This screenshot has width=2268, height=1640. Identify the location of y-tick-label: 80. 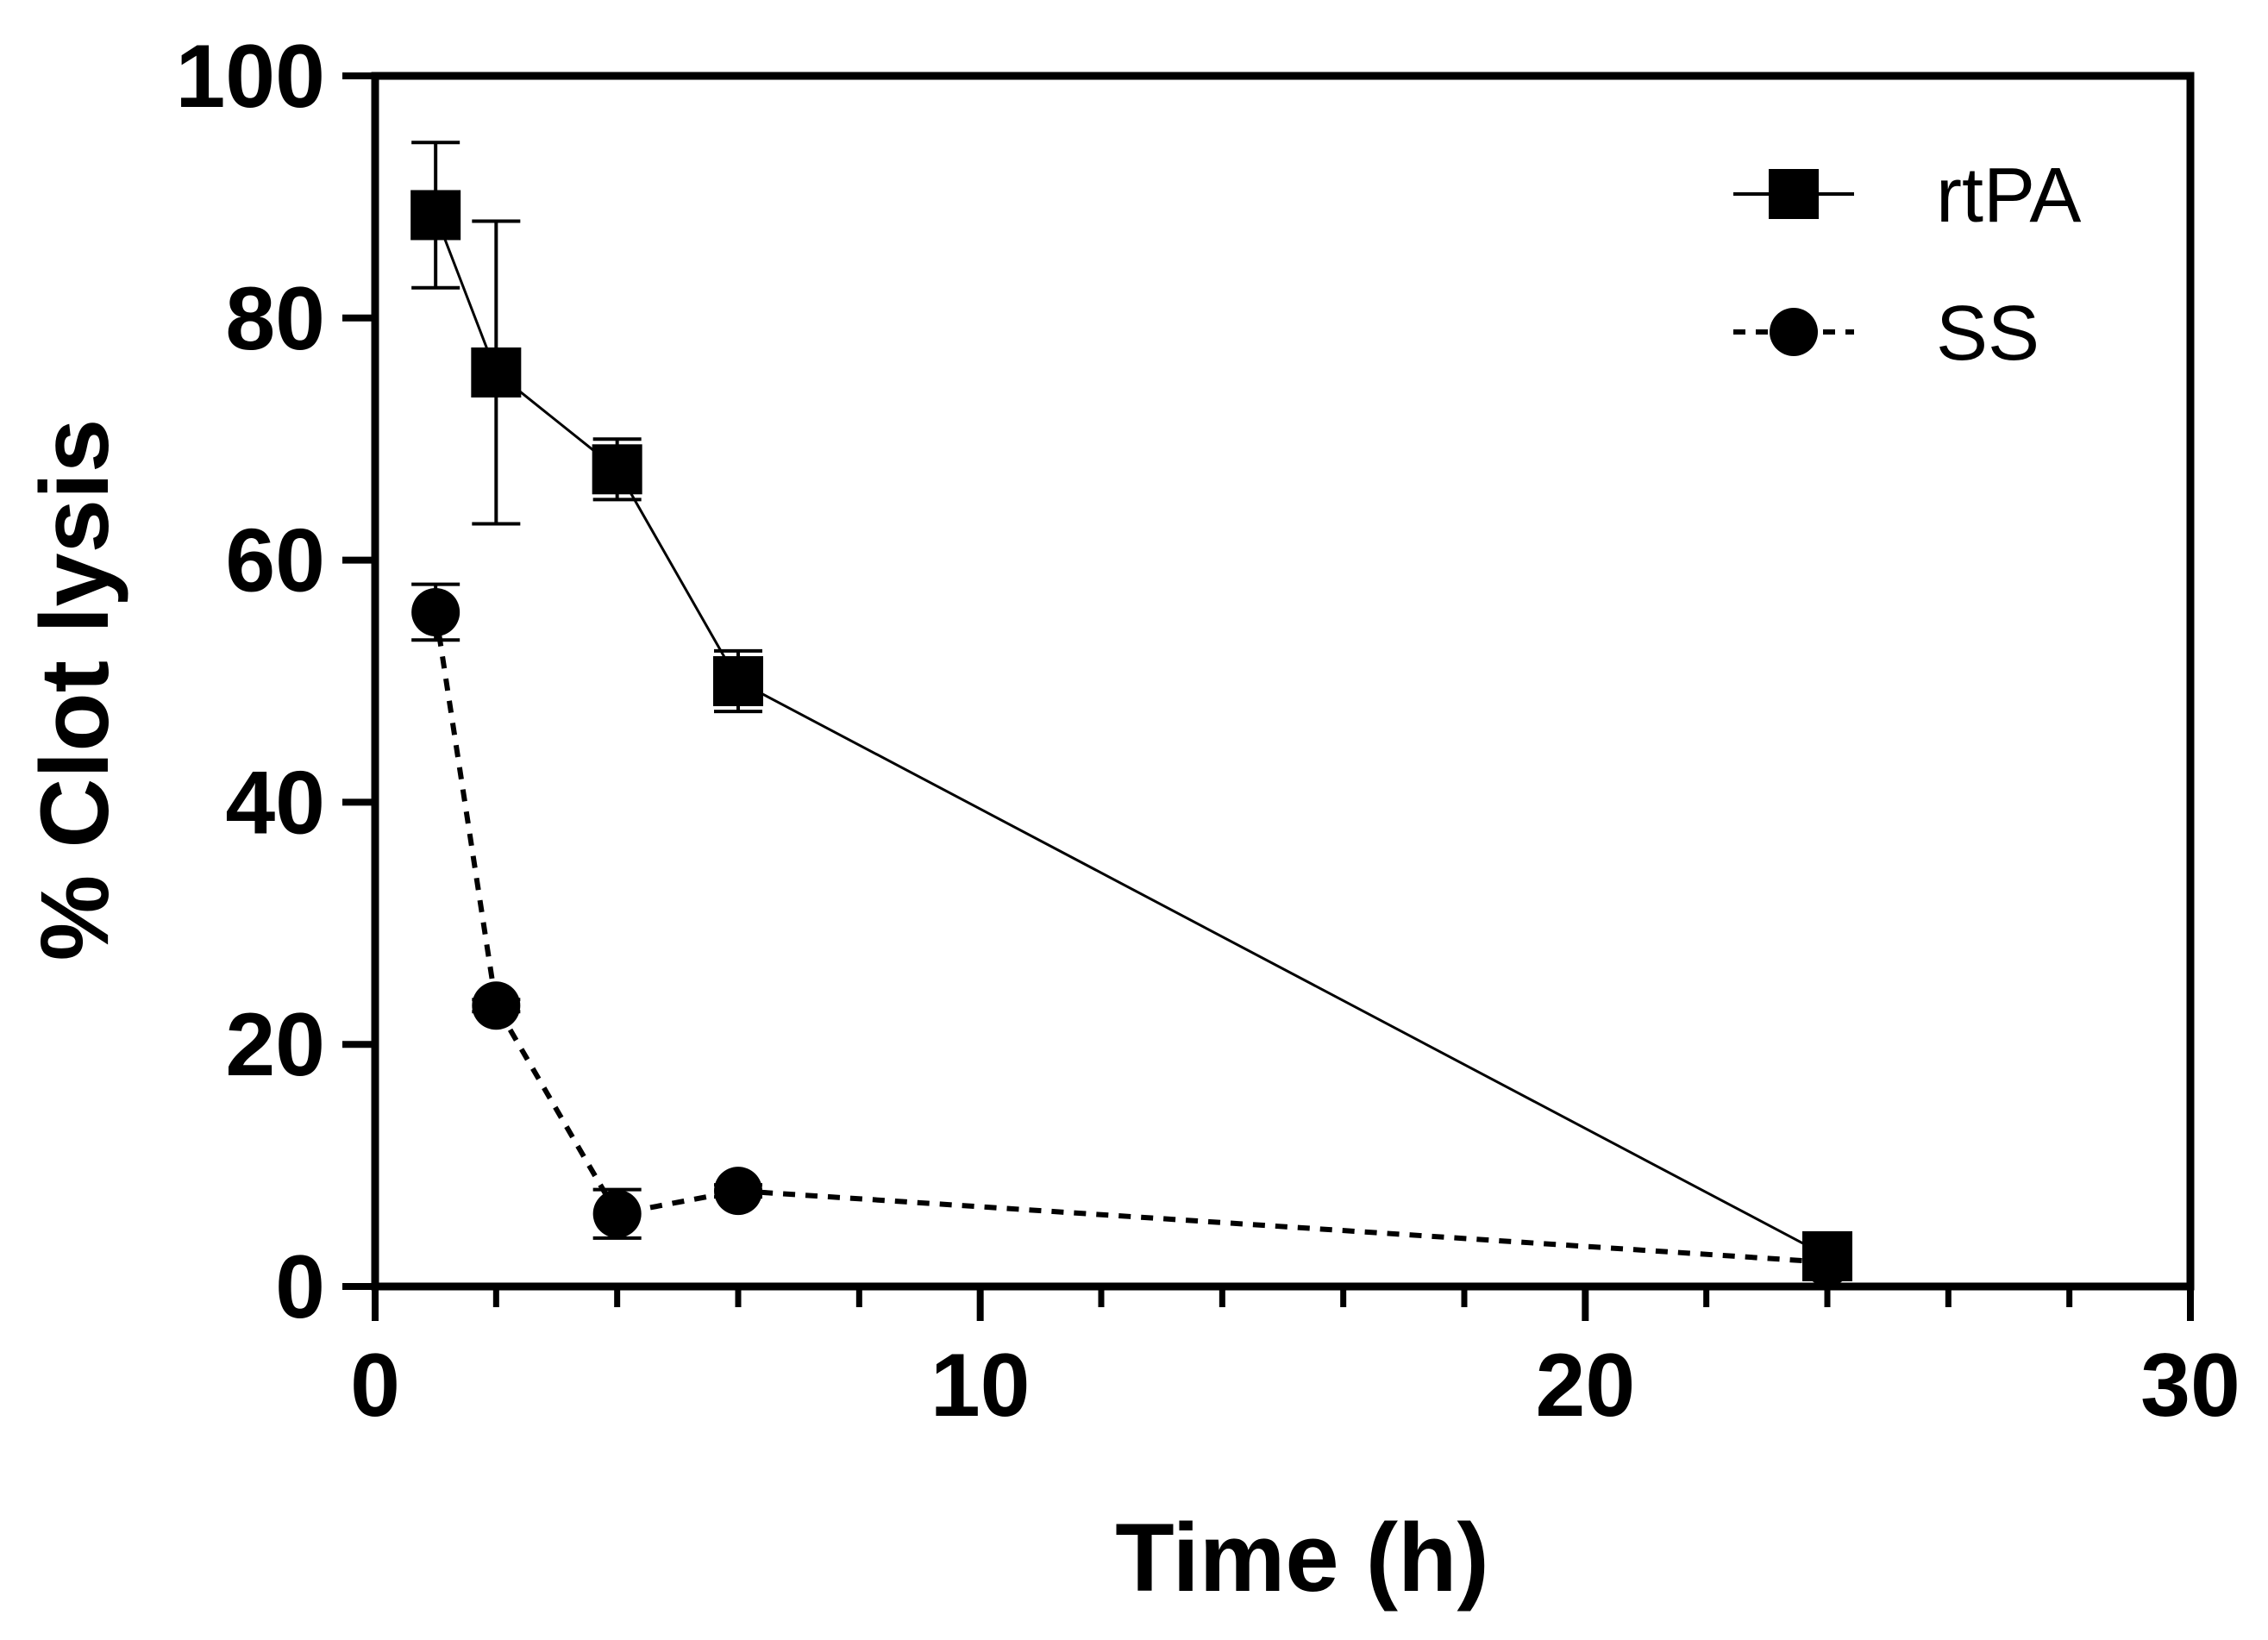
(275, 319).